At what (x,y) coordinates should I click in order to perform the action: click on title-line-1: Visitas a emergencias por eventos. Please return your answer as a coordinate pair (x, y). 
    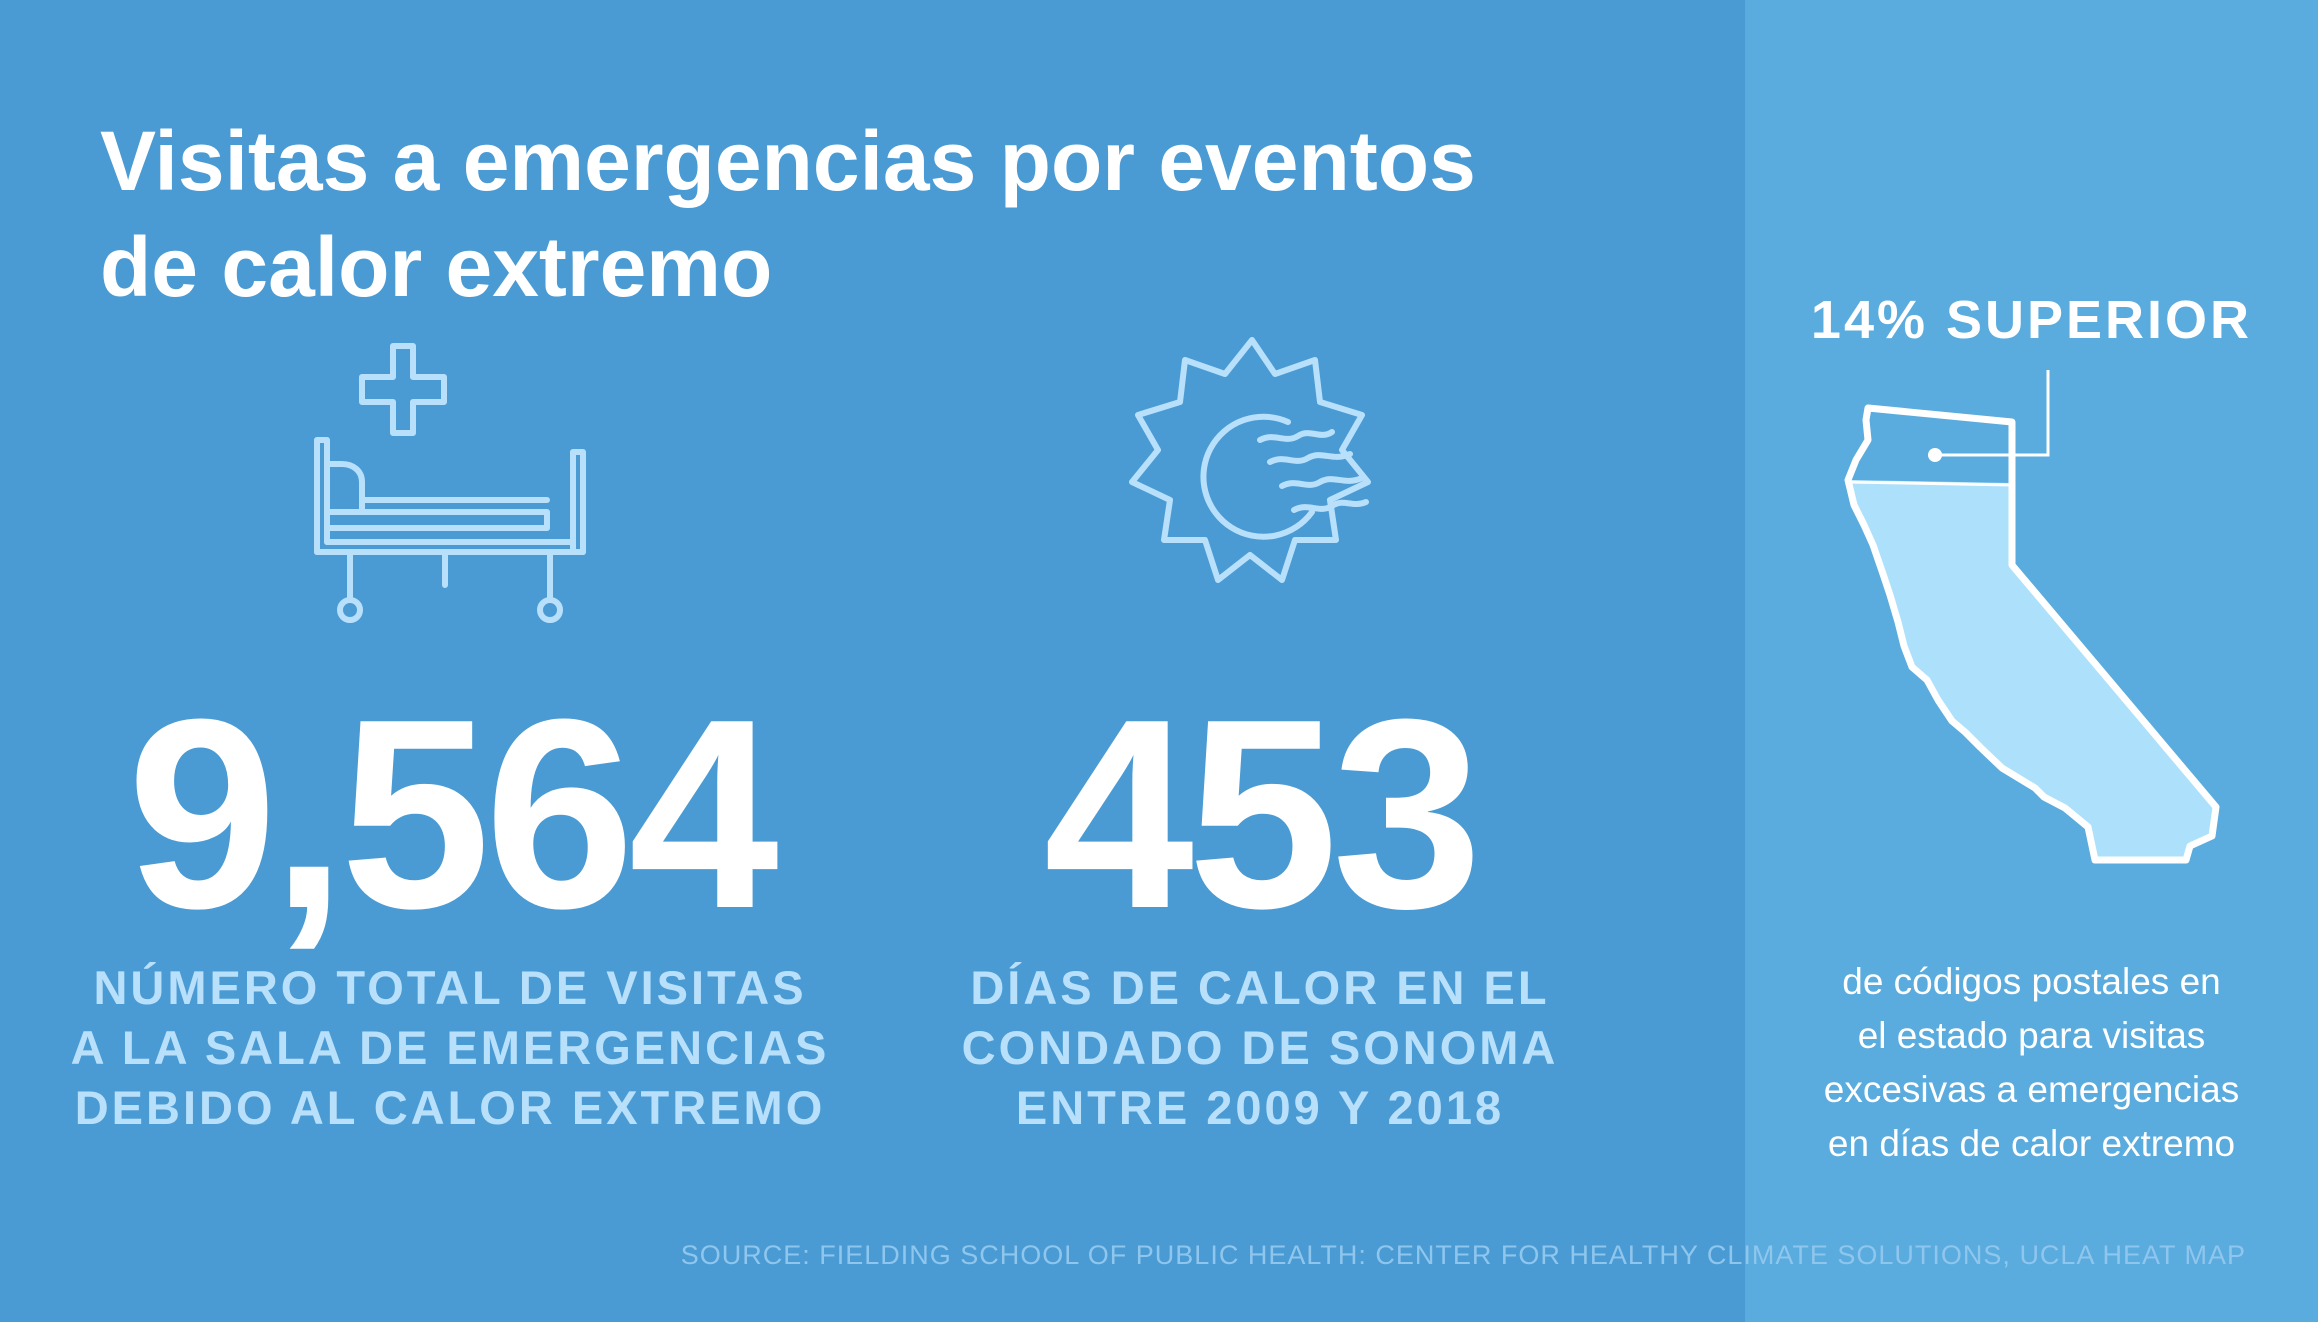
    Looking at the image, I should click on (788, 161).